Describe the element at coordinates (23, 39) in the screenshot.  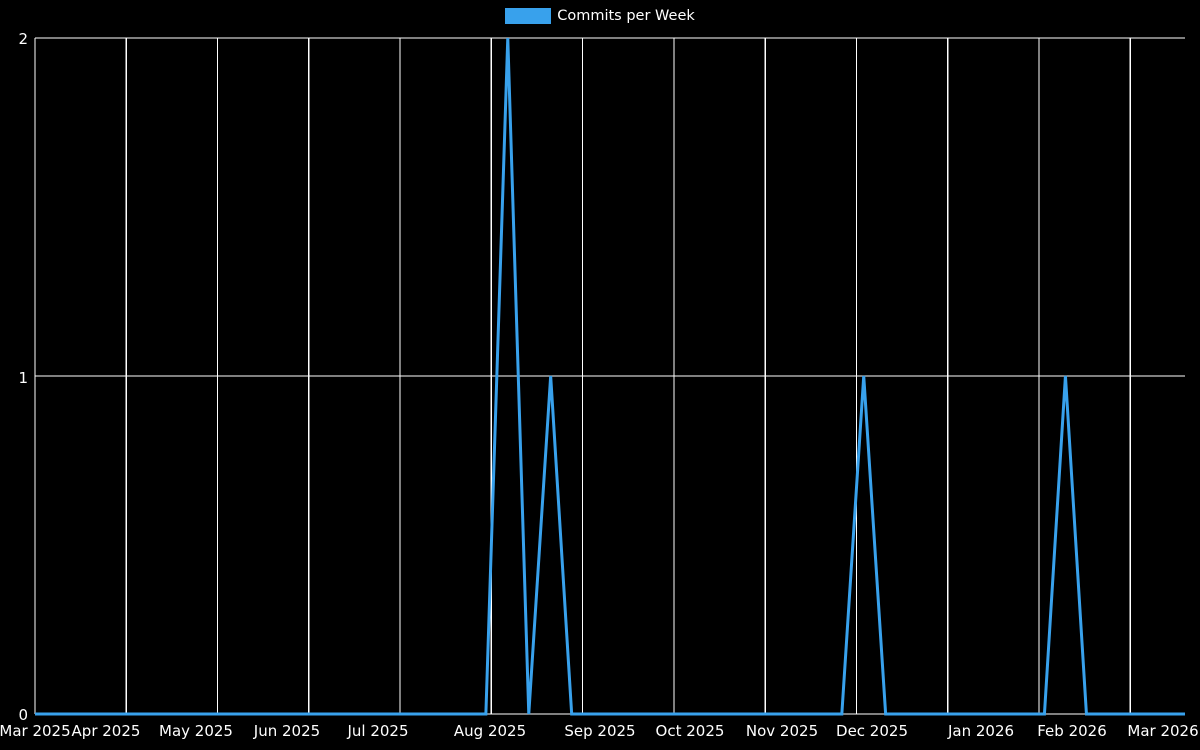
I see `y-axis-tick-2: 2` at that location.